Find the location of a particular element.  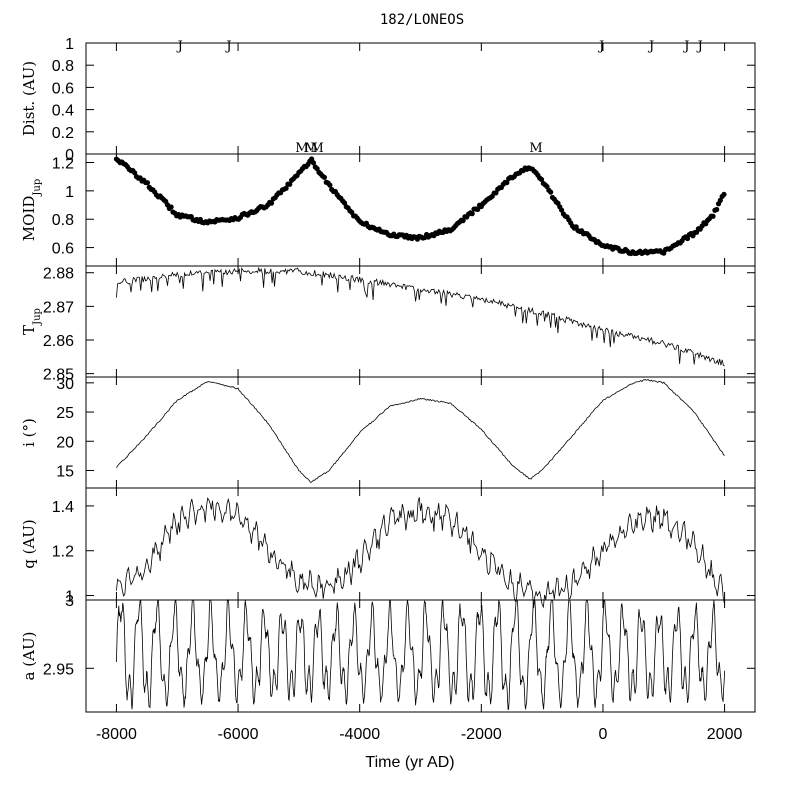

series-a-line is located at coordinates (420, 654).